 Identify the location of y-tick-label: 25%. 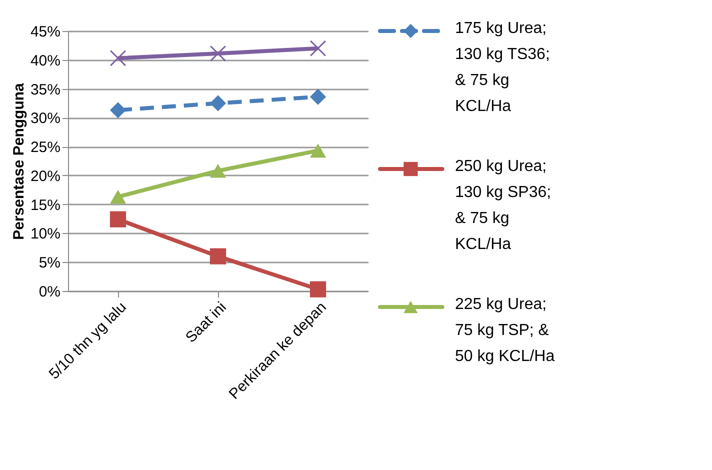
(45, 147).